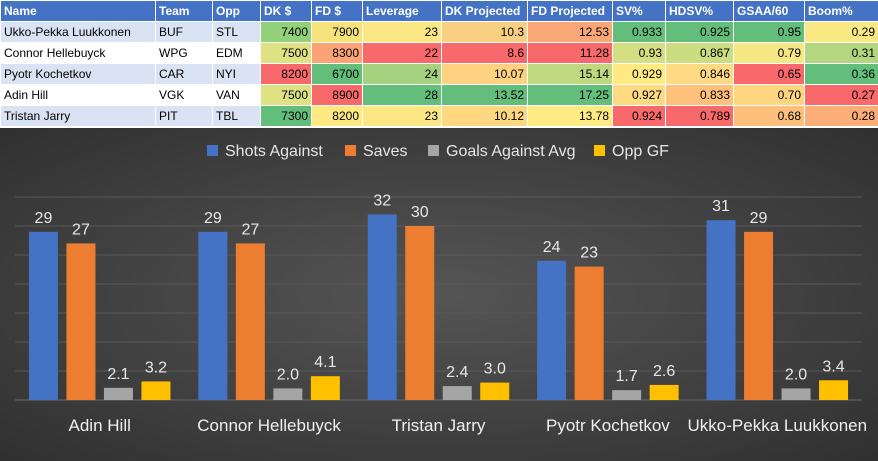 The image size is (878, 461). Describe the element at coordinates (184, 74) in the screenshot. I see `table-cell: CAR` at that location.